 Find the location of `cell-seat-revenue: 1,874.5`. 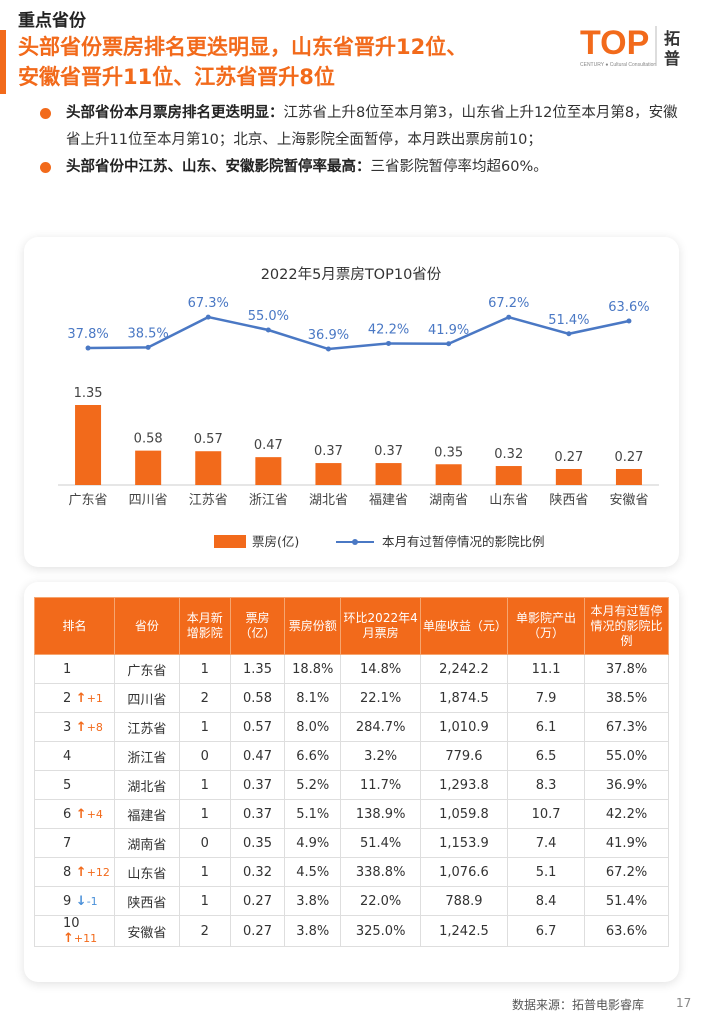

cell-seat-revenue: 1,874.5 is located at coordinates (463, 698).